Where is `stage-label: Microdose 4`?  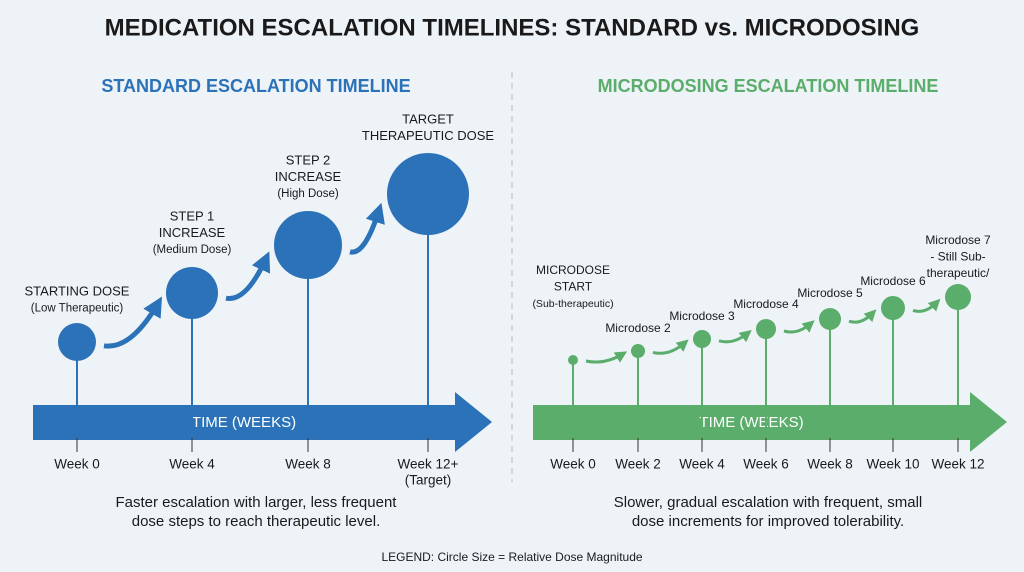 stage-label: Microdose 4 is located at coordinates (766, 304).